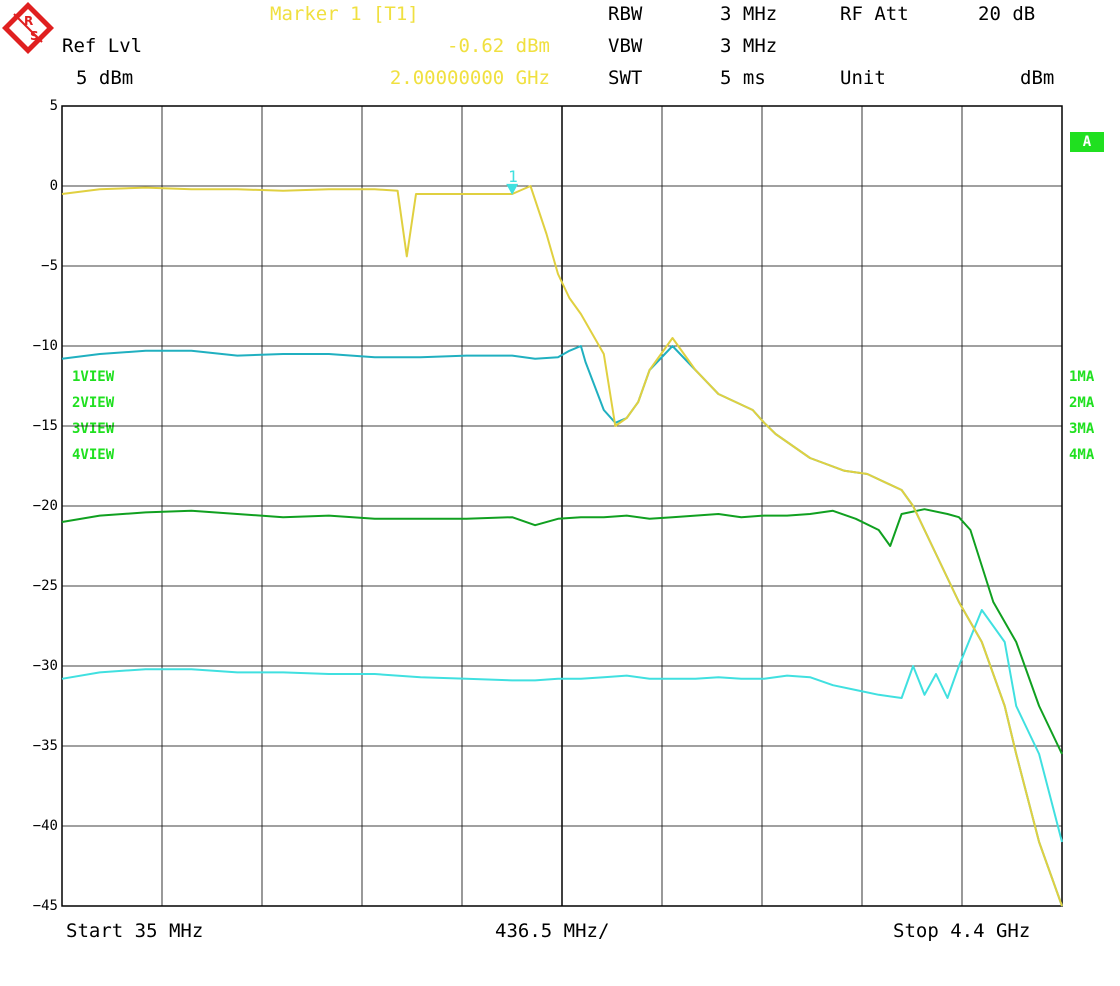 Image resolution: width=1120 pixels, height=986 pixels. What do you see at coordinates (743, 78) in the screenshot?
I see `swt-value: 5 ms` at bounding box center [743, 78].